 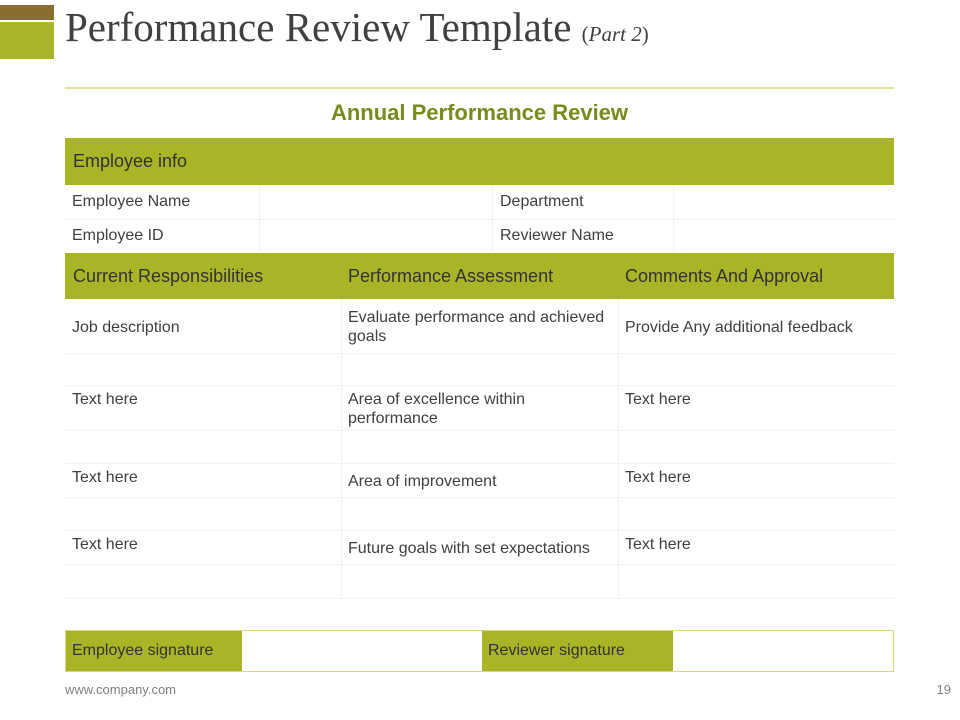 What do you see at coordinates (376, 202) in the screenshot?
I see `employee-name-field` at bounding box center [376, 202].